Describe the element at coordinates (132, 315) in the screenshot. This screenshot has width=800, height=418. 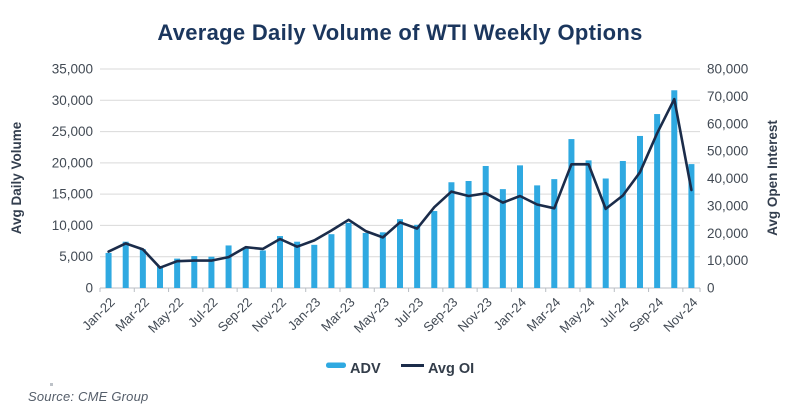
I see `x-axis-label: Mar-22` at that location.